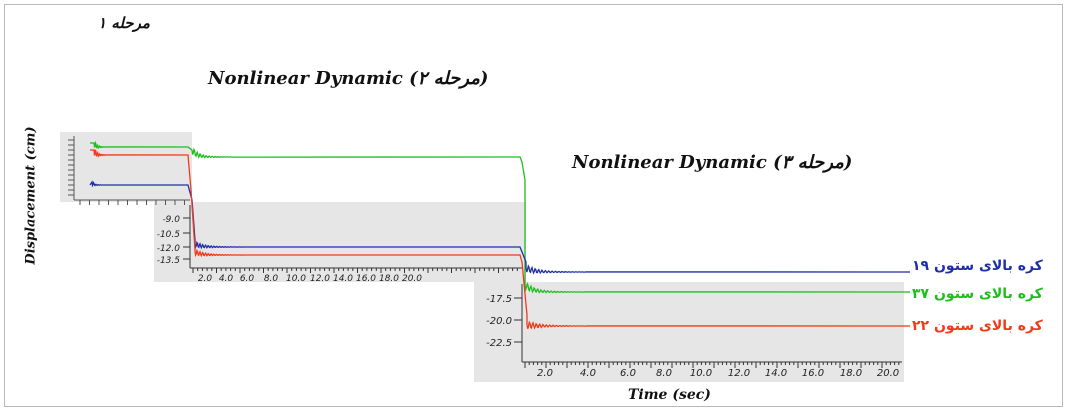  What do you see at coordinates (247, 279) in the screenshot?
I see `panel2-xtick-label: 6.0` at bounding box center [247, 279].